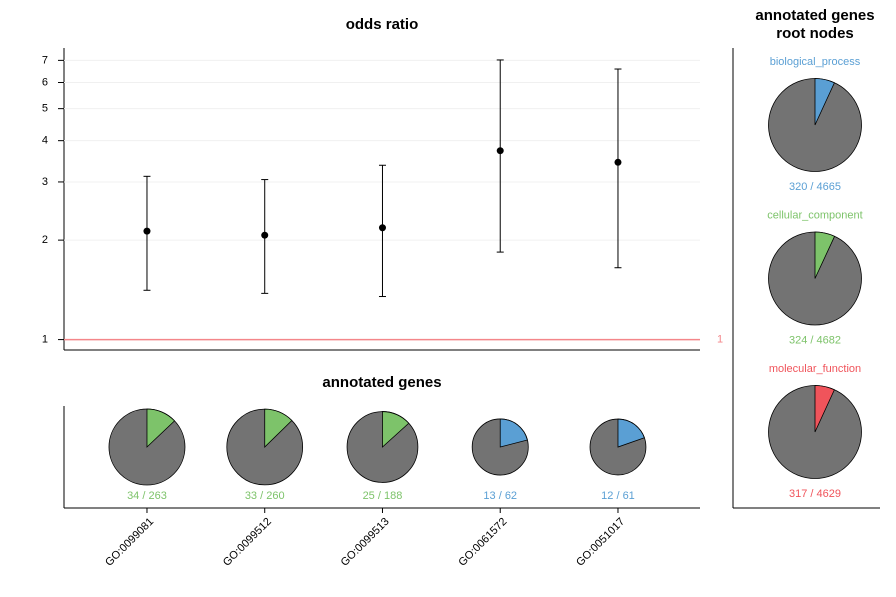 This screenshot has width=896, height=597. Describe the element at coordinates (45, 60) in the screenshot. I see `y-tick-label: 7` at that location.